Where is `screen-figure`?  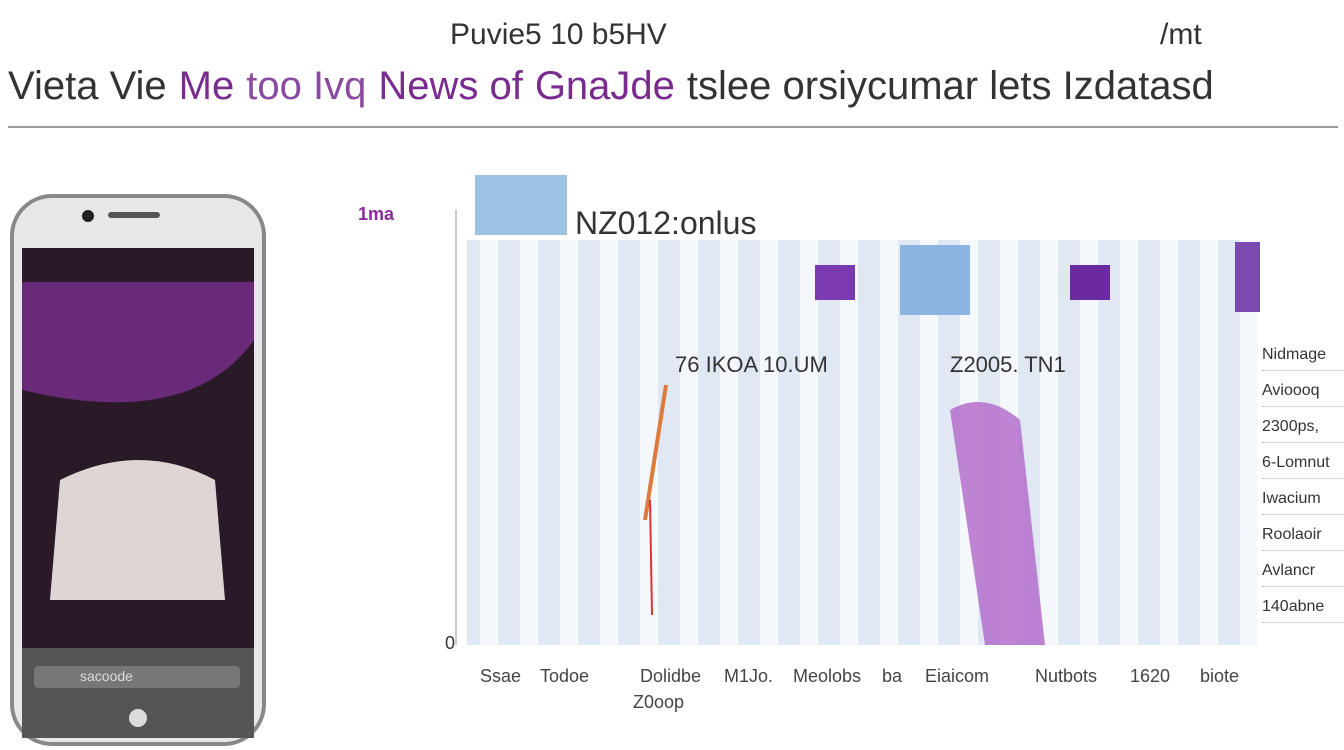 screen-figure is located at coordinates (137, 530).